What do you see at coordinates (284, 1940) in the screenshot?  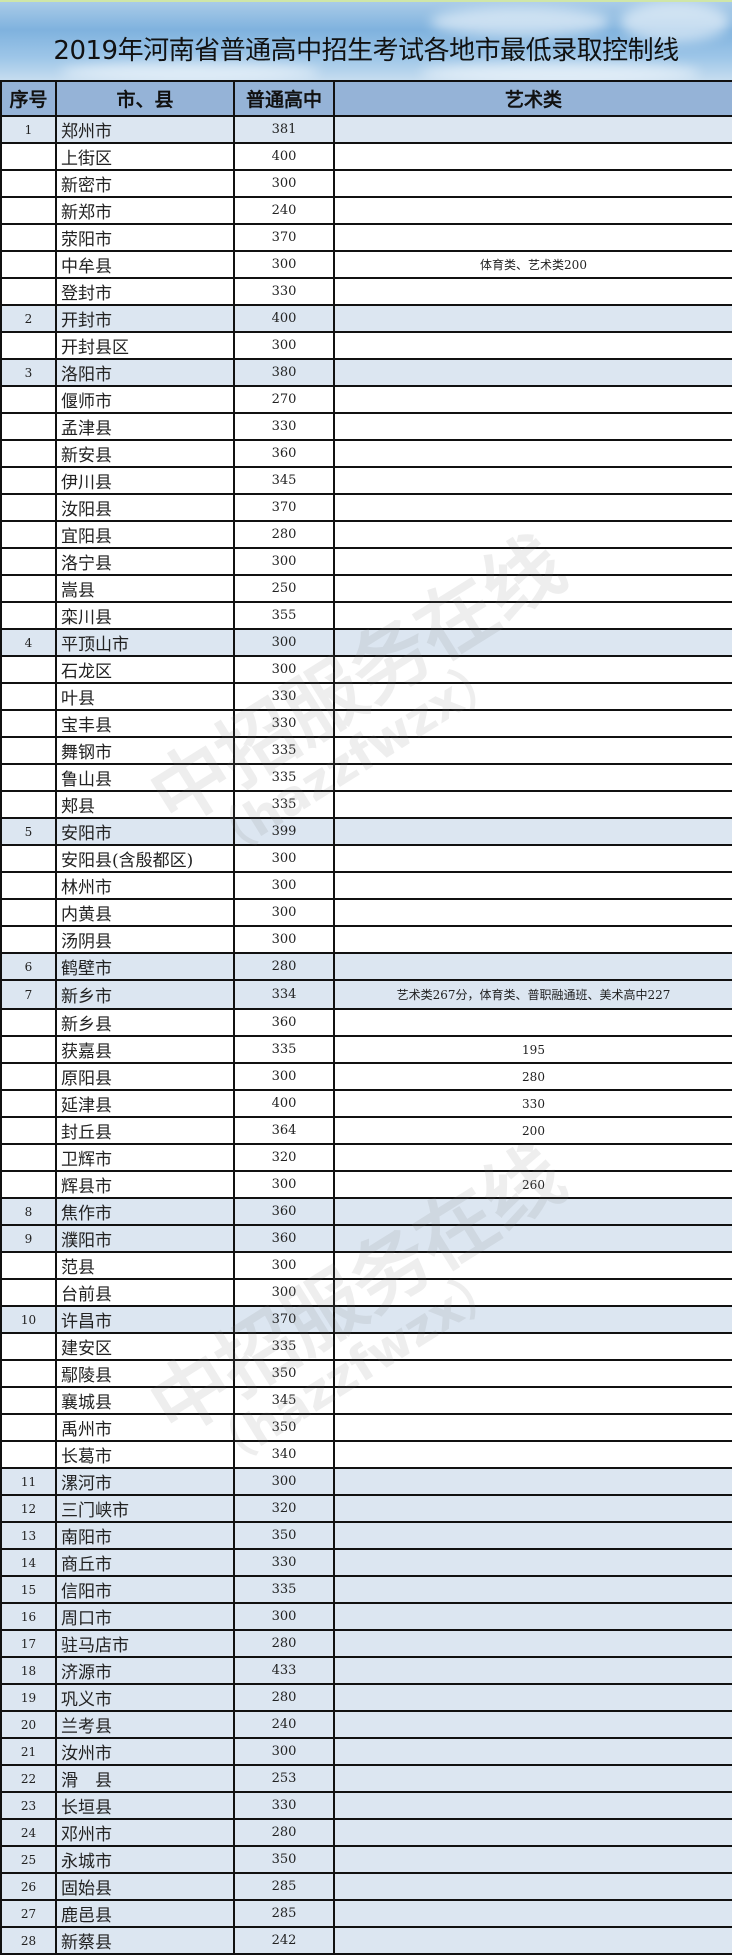 I see `score-cell: 242` at bounding box center [284, 1940].